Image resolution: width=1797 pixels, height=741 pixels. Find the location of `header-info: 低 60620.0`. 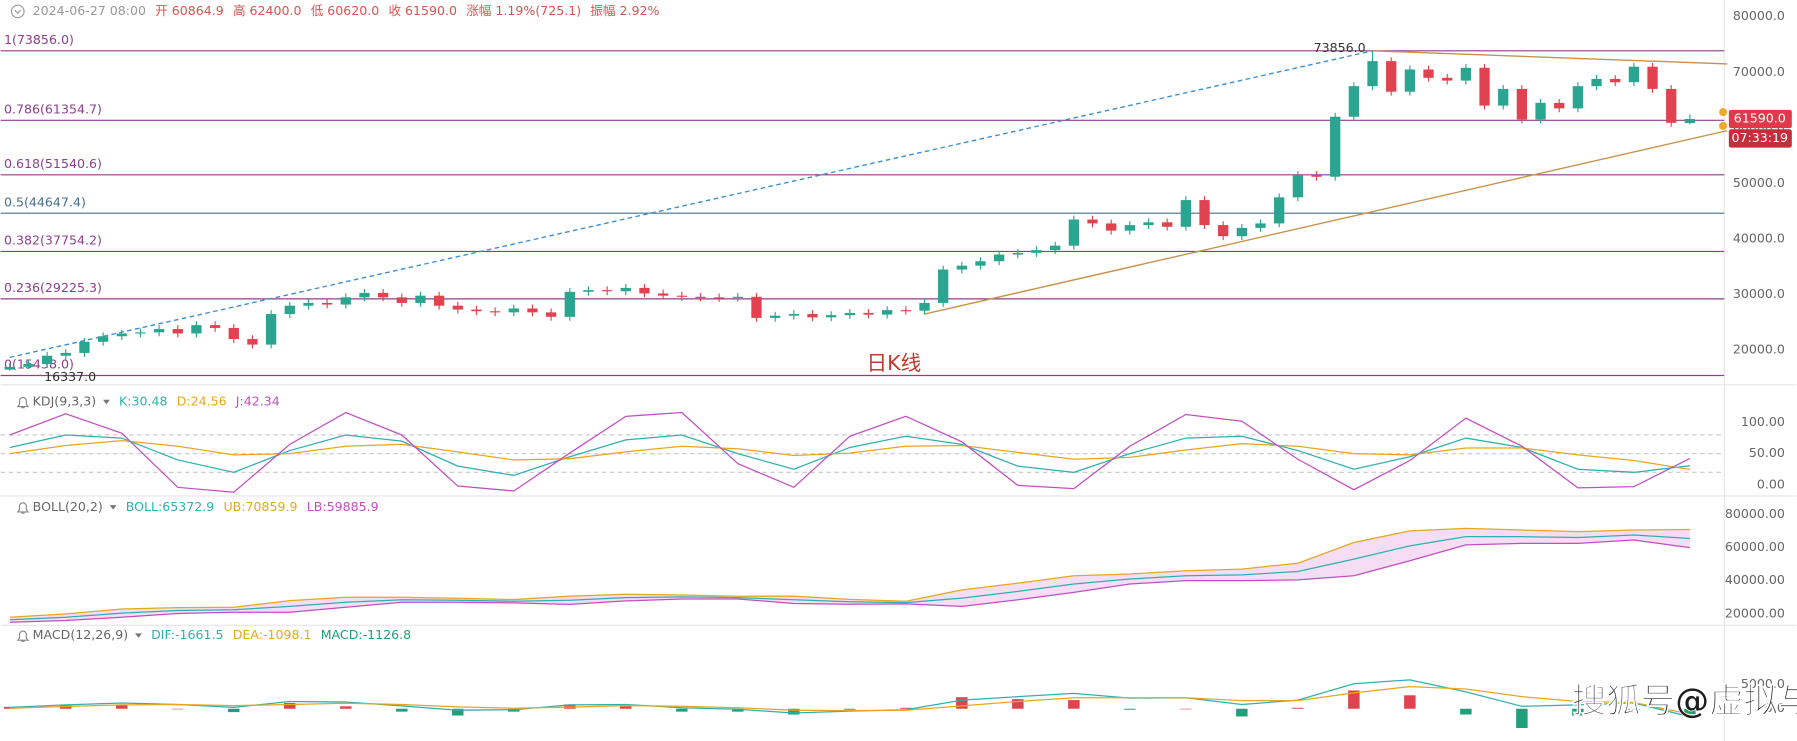

header-info: 低 60620.0 is located at coordinates (345, 10).